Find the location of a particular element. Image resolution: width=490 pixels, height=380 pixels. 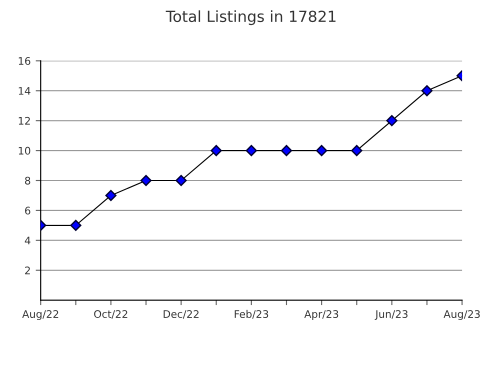

y-tick-label: 14 is located at coordinates (24, 91).